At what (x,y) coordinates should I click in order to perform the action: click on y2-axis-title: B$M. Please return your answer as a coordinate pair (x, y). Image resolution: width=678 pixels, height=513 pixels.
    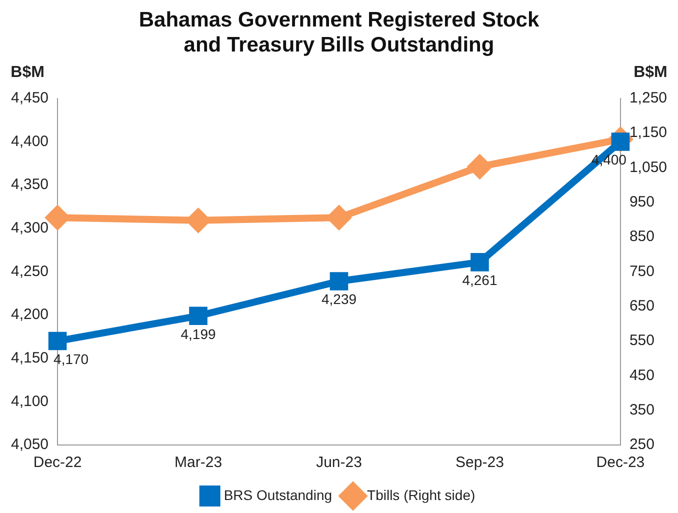
    Looking at the image, I should click on (651, 72).